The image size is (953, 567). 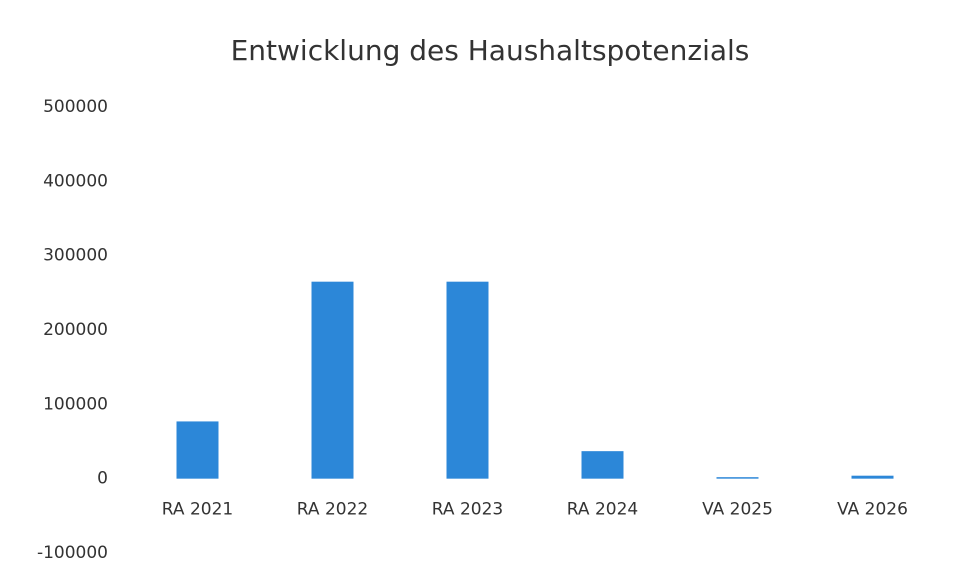 I want to click on x-tick-label: VA 2026, so click(x=872, y=510).